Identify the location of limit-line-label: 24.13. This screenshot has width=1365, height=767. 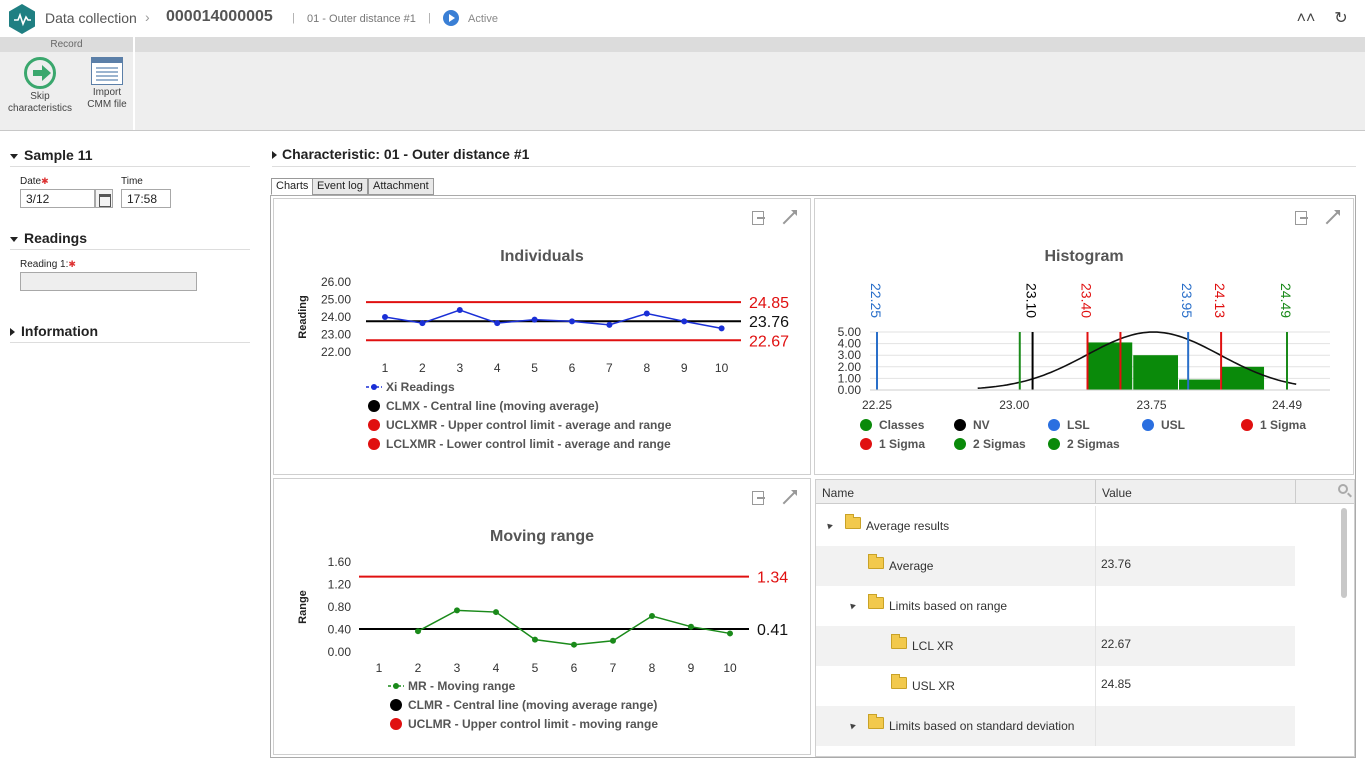
(1220, 300).